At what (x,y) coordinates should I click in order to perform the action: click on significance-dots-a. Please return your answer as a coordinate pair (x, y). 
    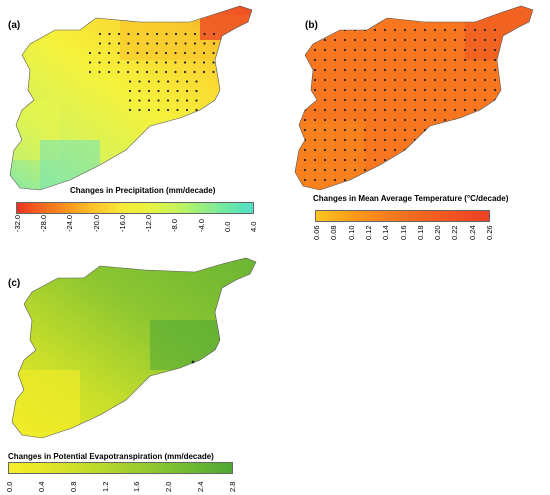
    Looking at the image, I should click on (152, 72).